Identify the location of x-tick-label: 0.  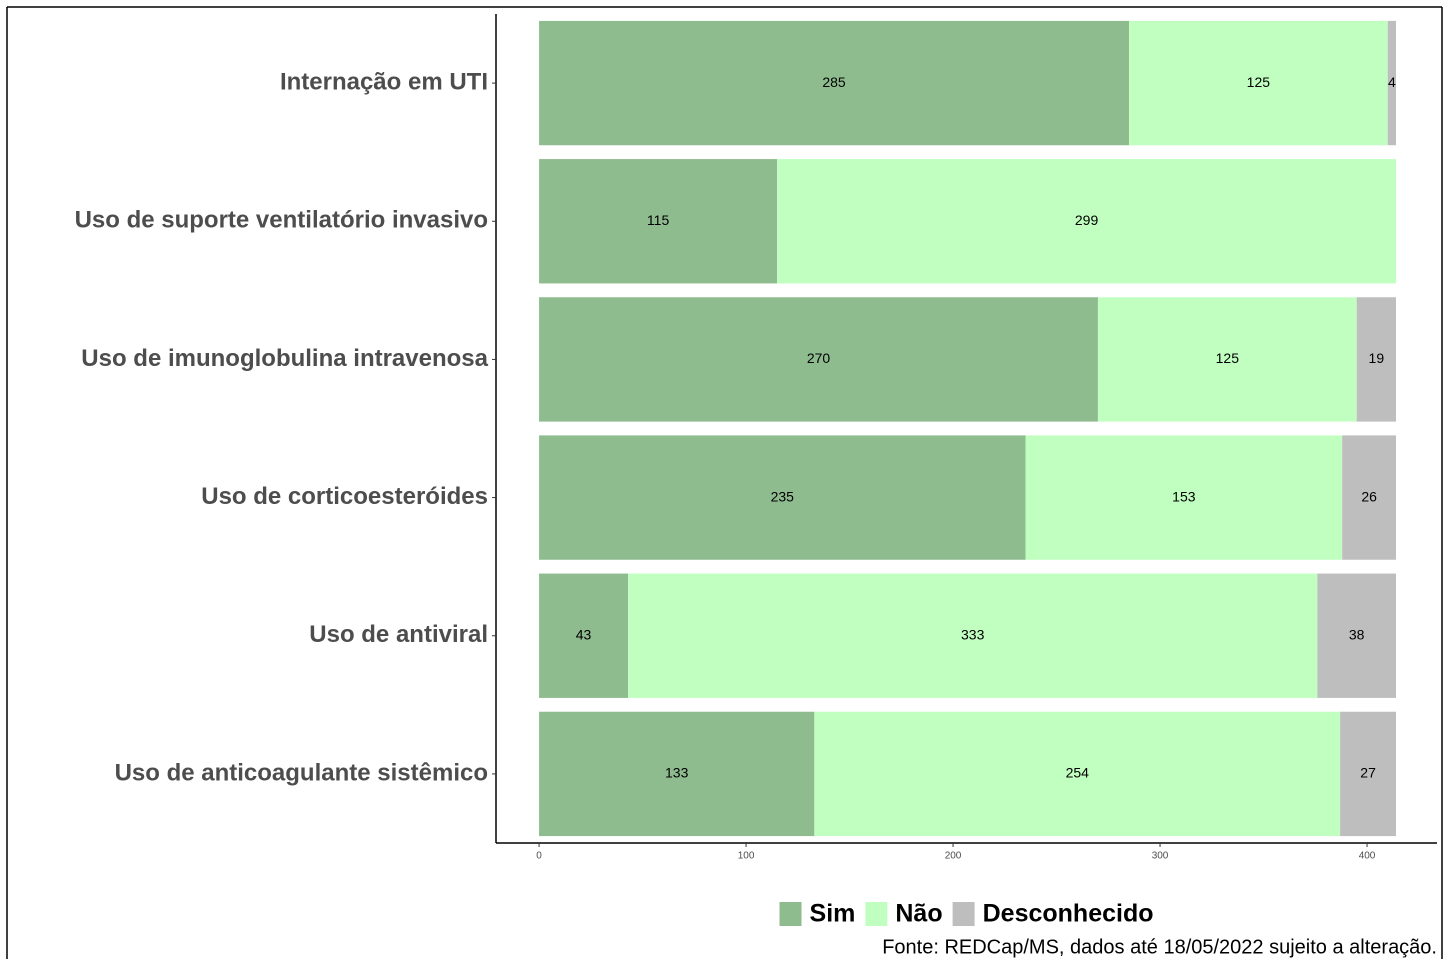
(539, 856).